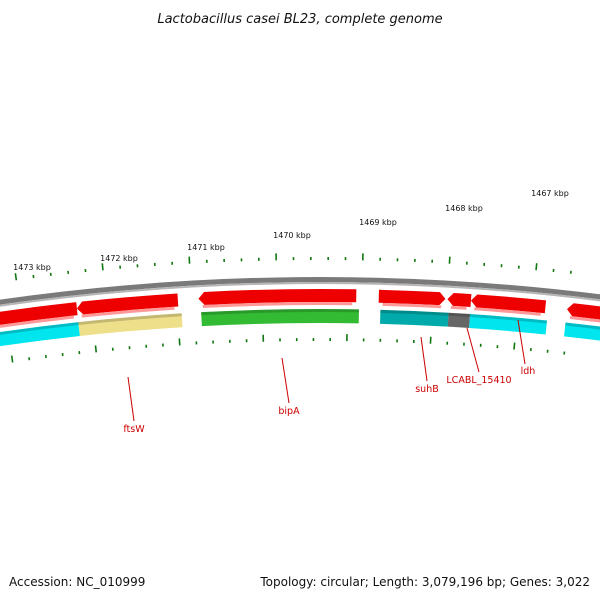 The image size is (600, 600). What do you see at coordinates (288, 348) in the screenshot?
I see `scale-ticks-inner` at bounding box center [288, 348].